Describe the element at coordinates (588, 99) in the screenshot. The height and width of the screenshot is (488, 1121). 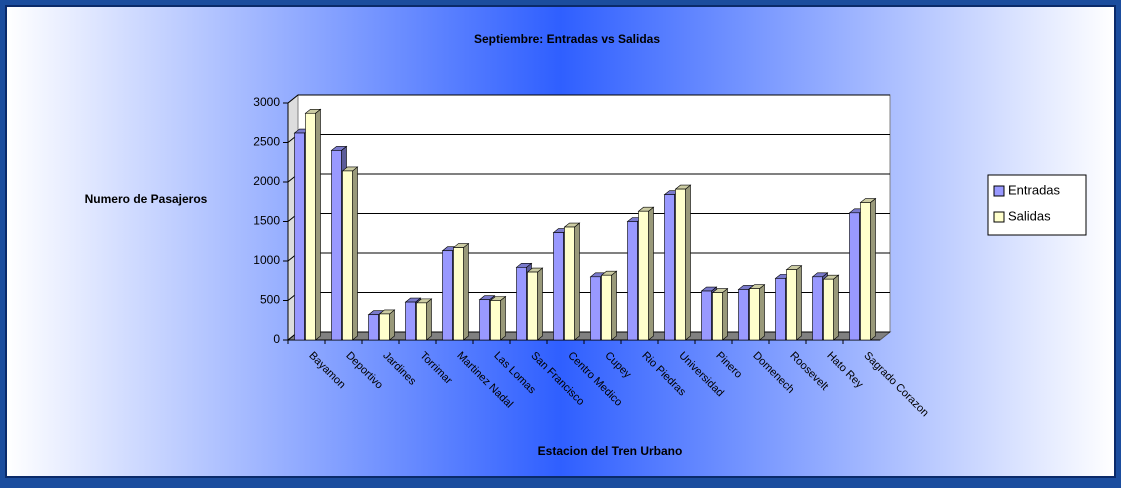
I see `grid-line` at that location.